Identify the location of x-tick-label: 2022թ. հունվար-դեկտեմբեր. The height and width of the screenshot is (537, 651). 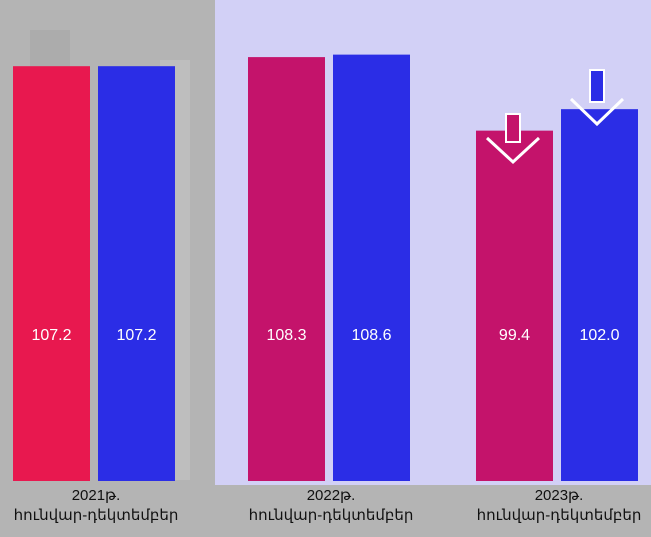
(331, 505).